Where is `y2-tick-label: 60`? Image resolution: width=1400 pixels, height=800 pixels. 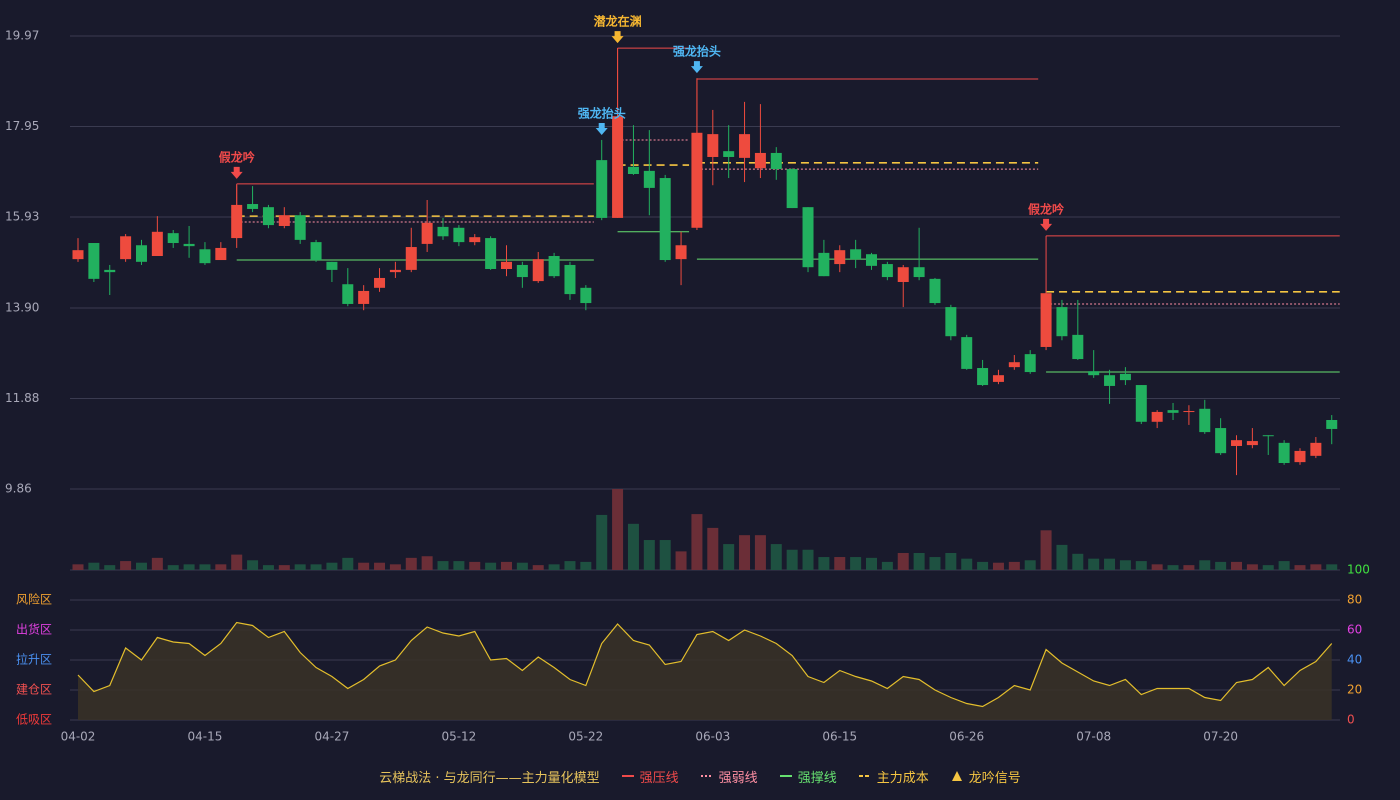 y2-tick-label: 60 is located at coordinates (1354, 630).